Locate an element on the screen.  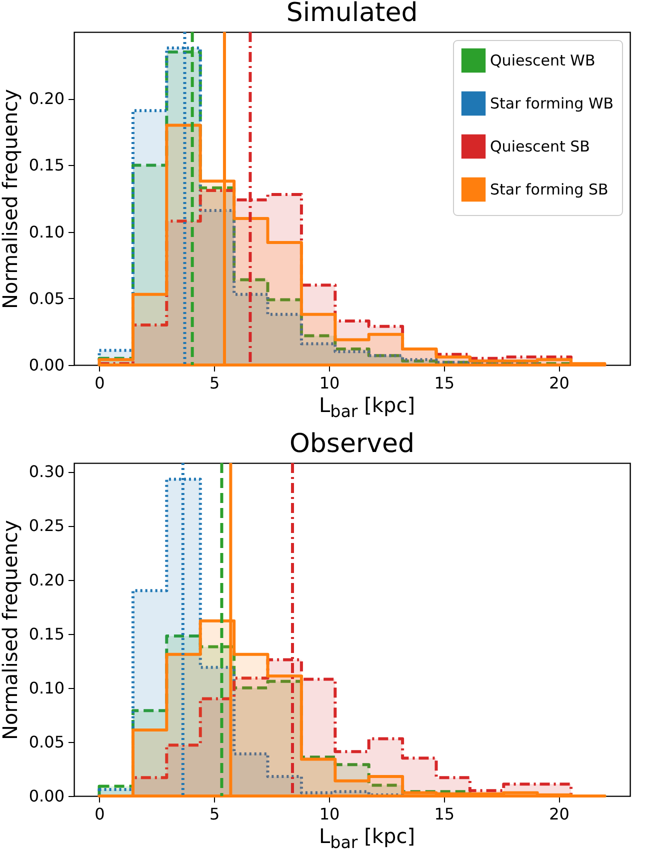
chart-title: Observed is located at coordinates (352, 444).